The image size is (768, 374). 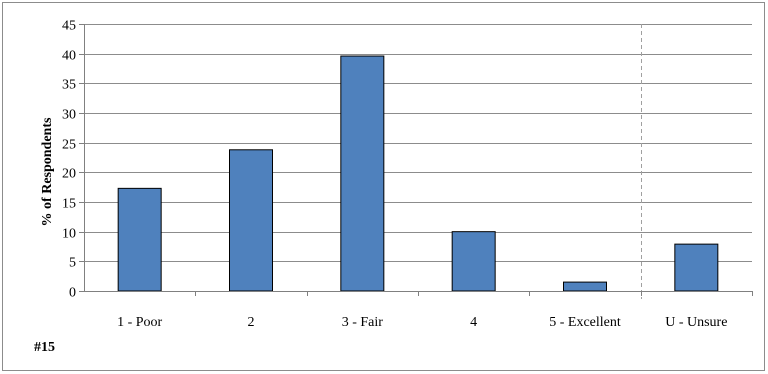 What do you see at coordinates (72, 293) in the screenshot?
I see `y-tick-label: 0` at bounding box center [72, 293].